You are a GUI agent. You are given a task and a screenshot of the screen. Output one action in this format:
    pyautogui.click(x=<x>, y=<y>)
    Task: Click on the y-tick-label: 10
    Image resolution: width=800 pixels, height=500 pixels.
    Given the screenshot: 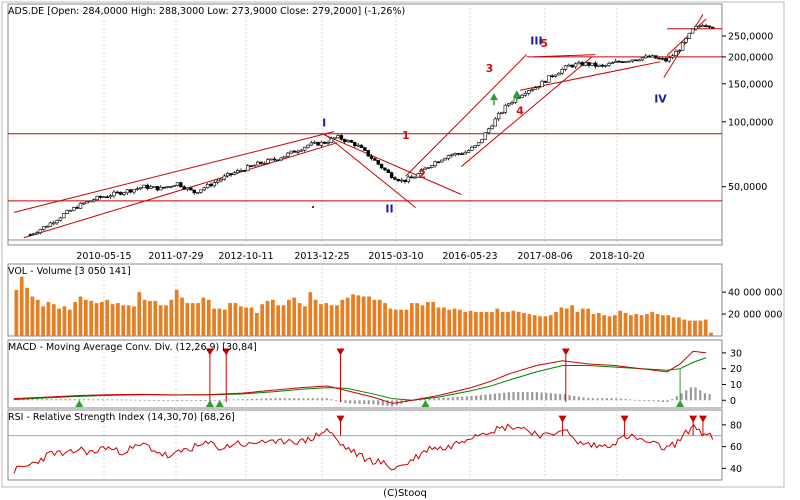 What is the action you would take?
    pyautogui.click(x=736, y=385)
    